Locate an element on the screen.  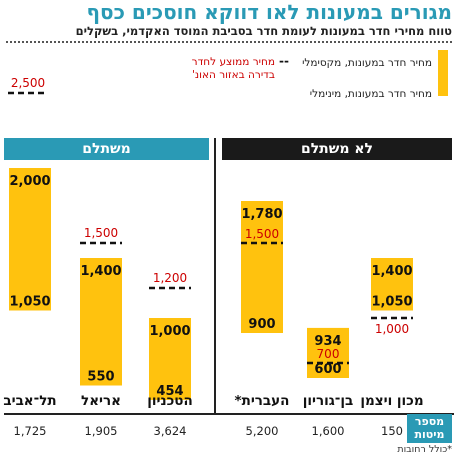
institution-label: תל־אביב is located at coordinates (30, 401).